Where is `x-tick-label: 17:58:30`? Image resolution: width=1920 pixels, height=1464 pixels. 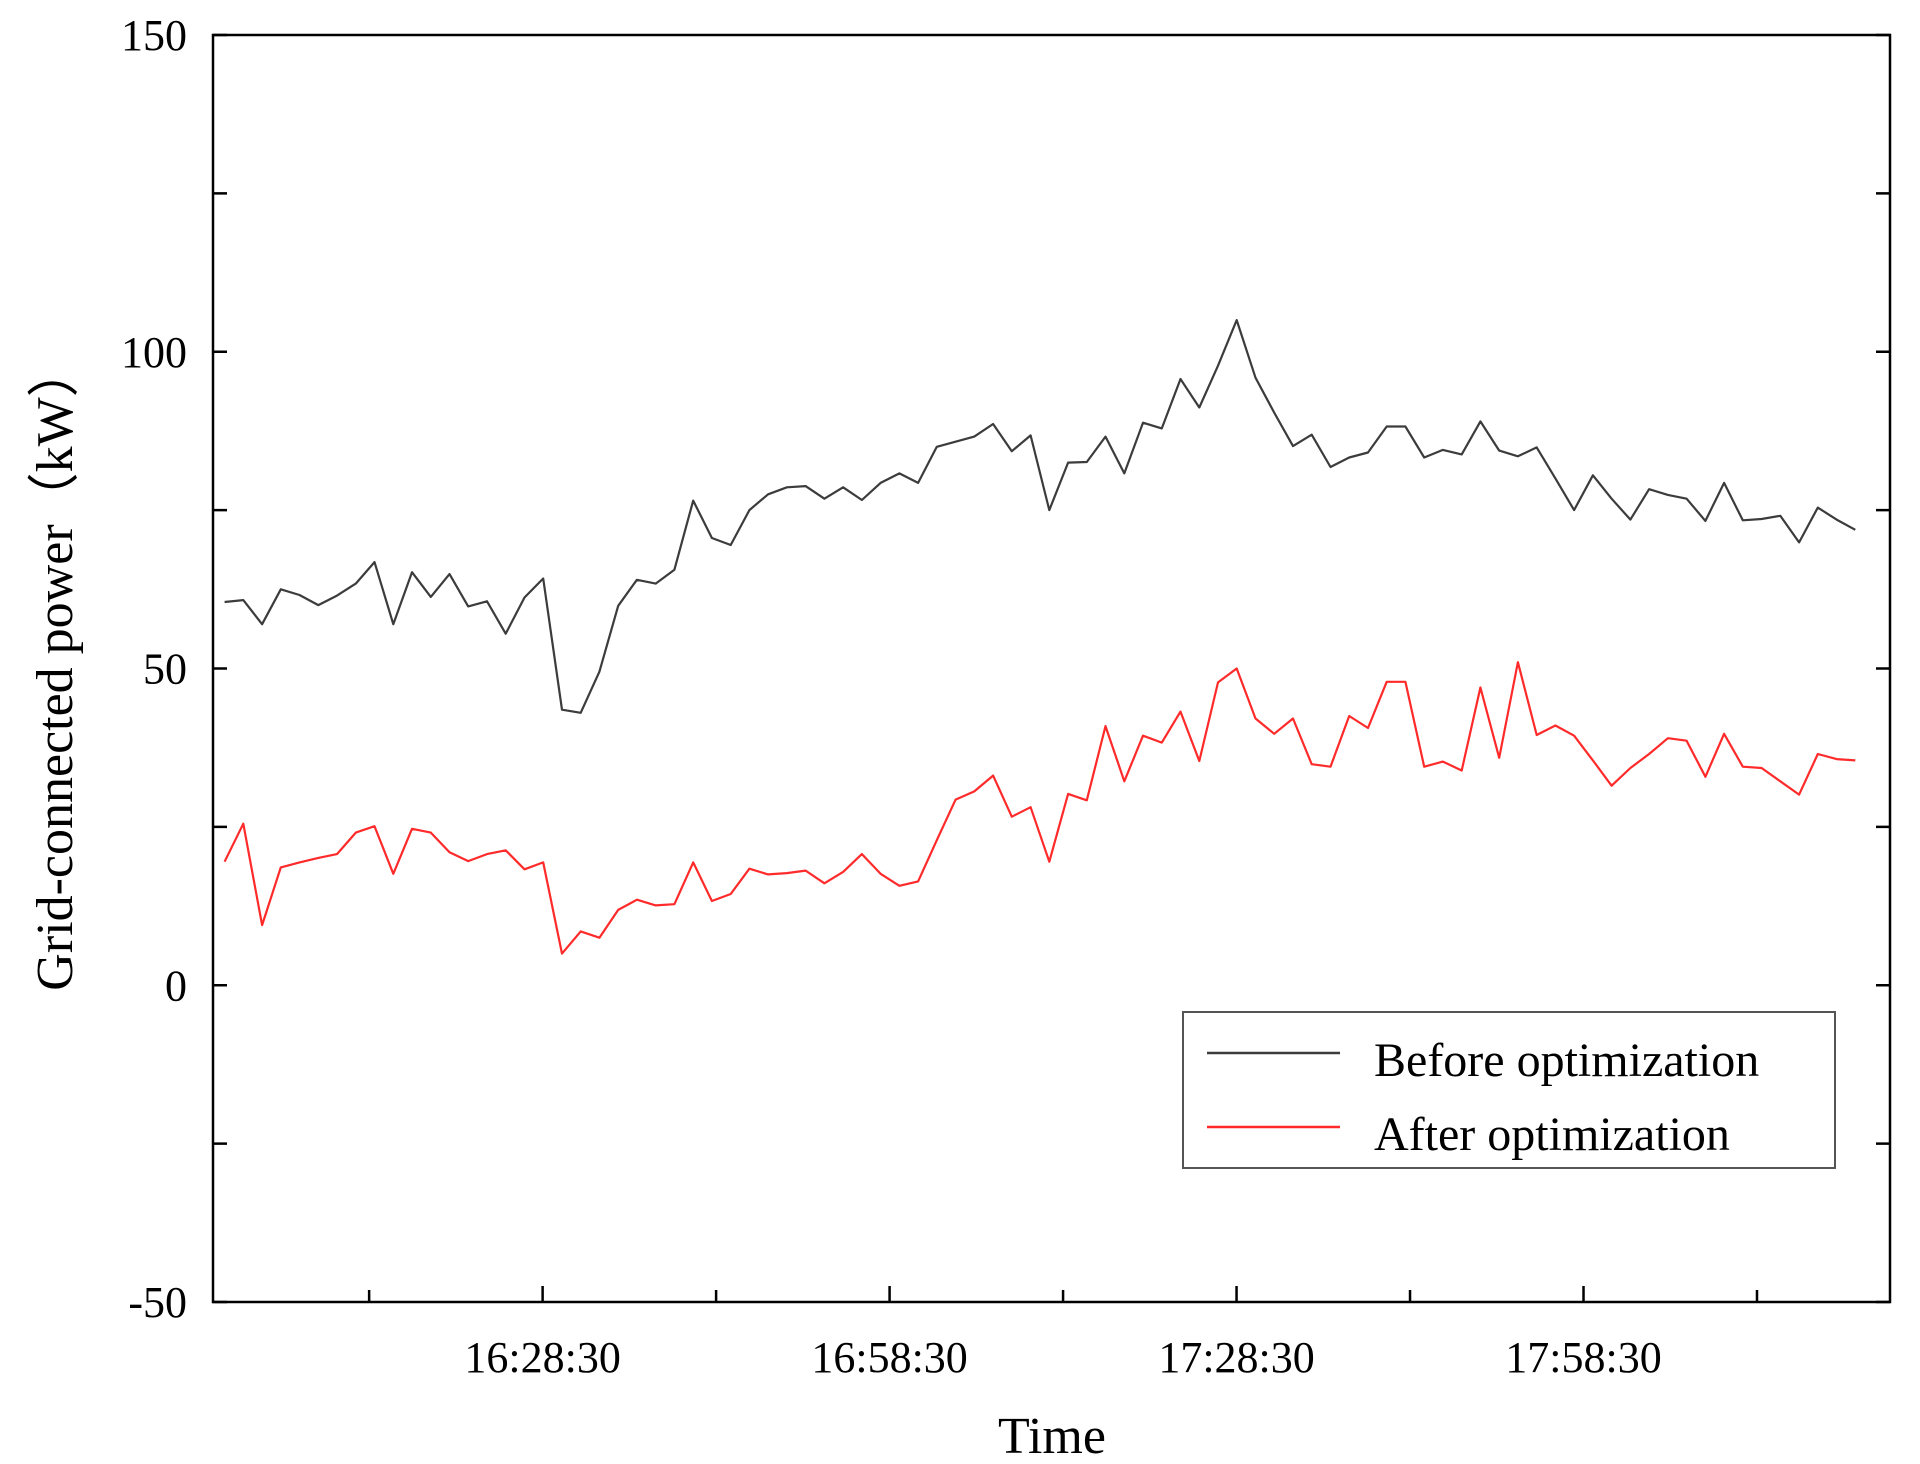 x-tick-label: 17:58:30 is located at coordinates (1583, 1357).